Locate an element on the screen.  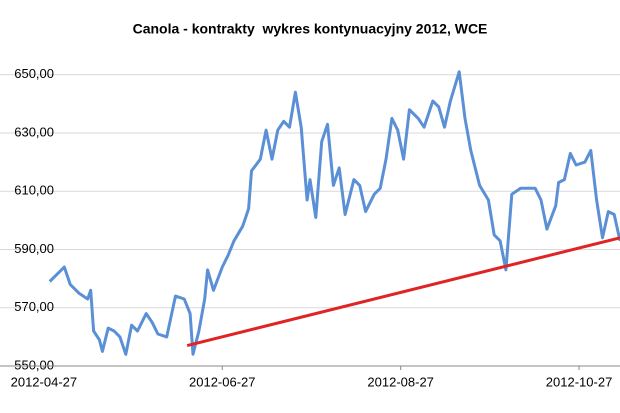
x-tick-label: 2012-10-27 is located at coordinates (579, 381).